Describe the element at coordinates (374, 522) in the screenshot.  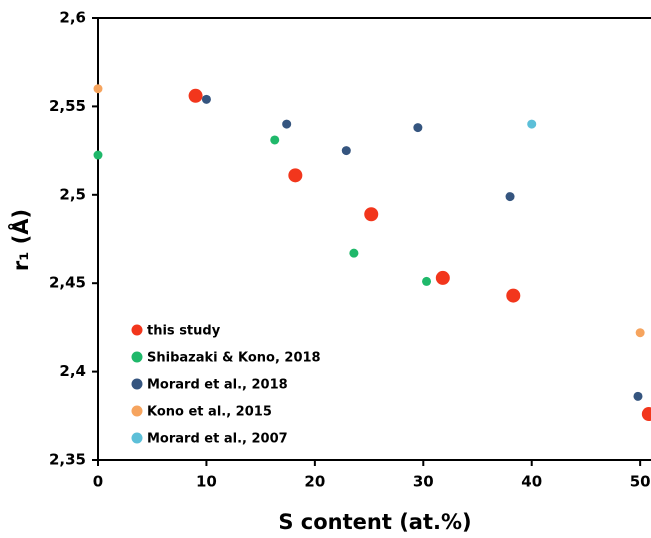
I see `x-axis-title: S content (at.%)` at that location.